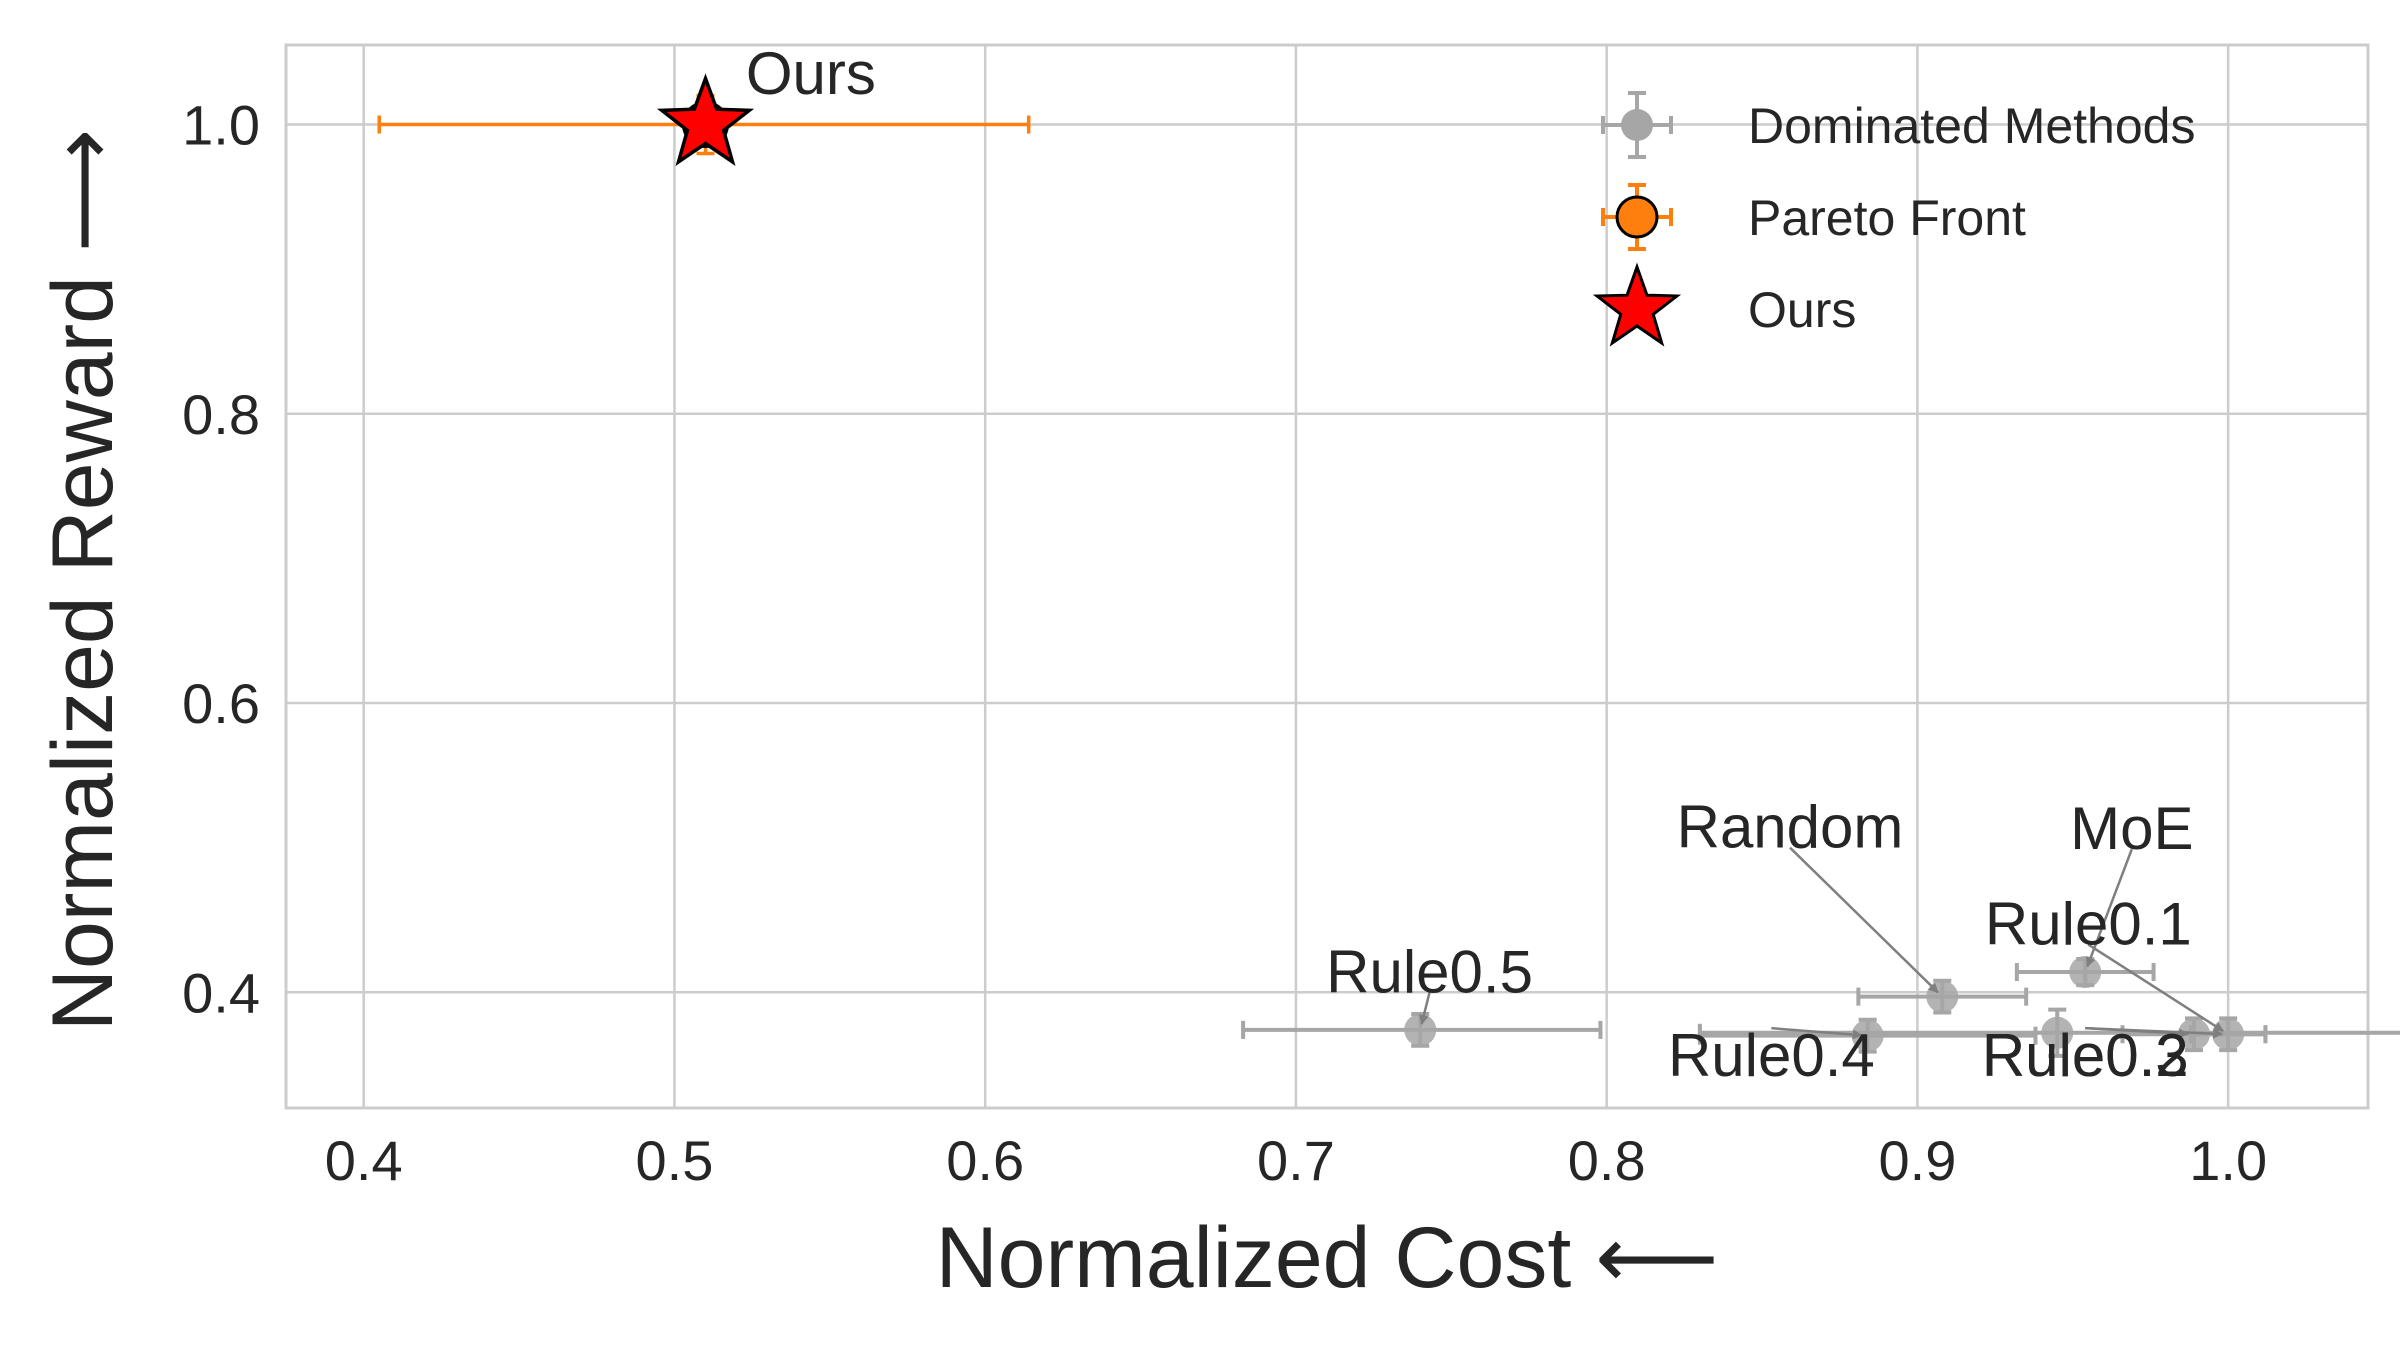 The image size is (2400, 1350). What do you see at coordinates (364, 1160) in the screenshot?
I see `x-tick-label: 0.4` at bounding box center [364, 1160].